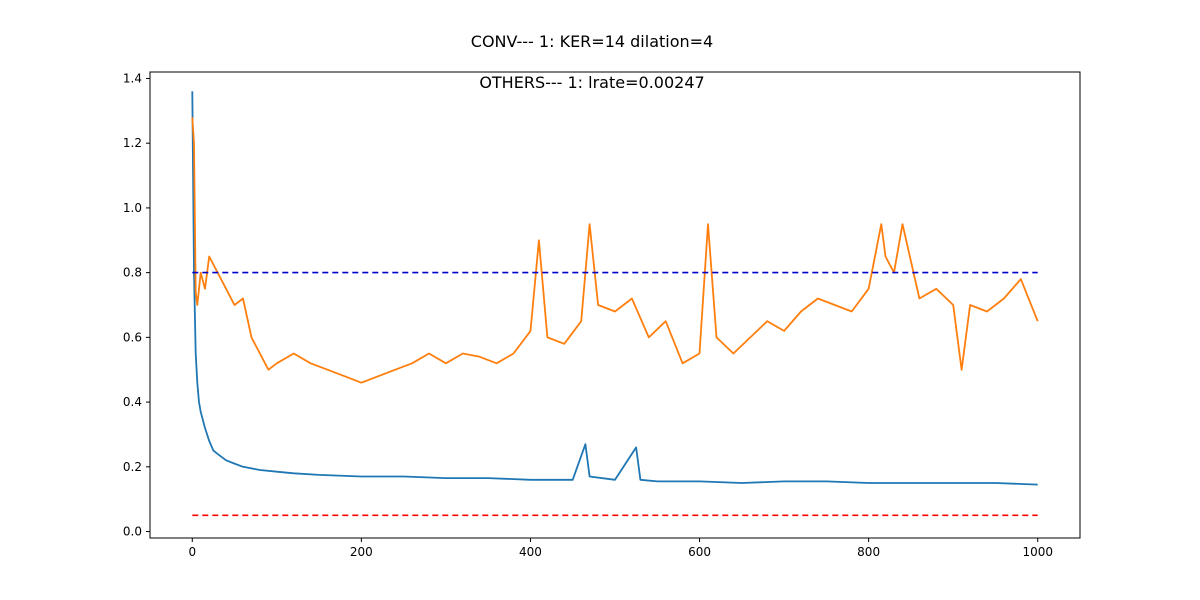  Describe the element at coordinates (361, 552) in the screenshot. I see `x-tick-label-1: 200` at that location.